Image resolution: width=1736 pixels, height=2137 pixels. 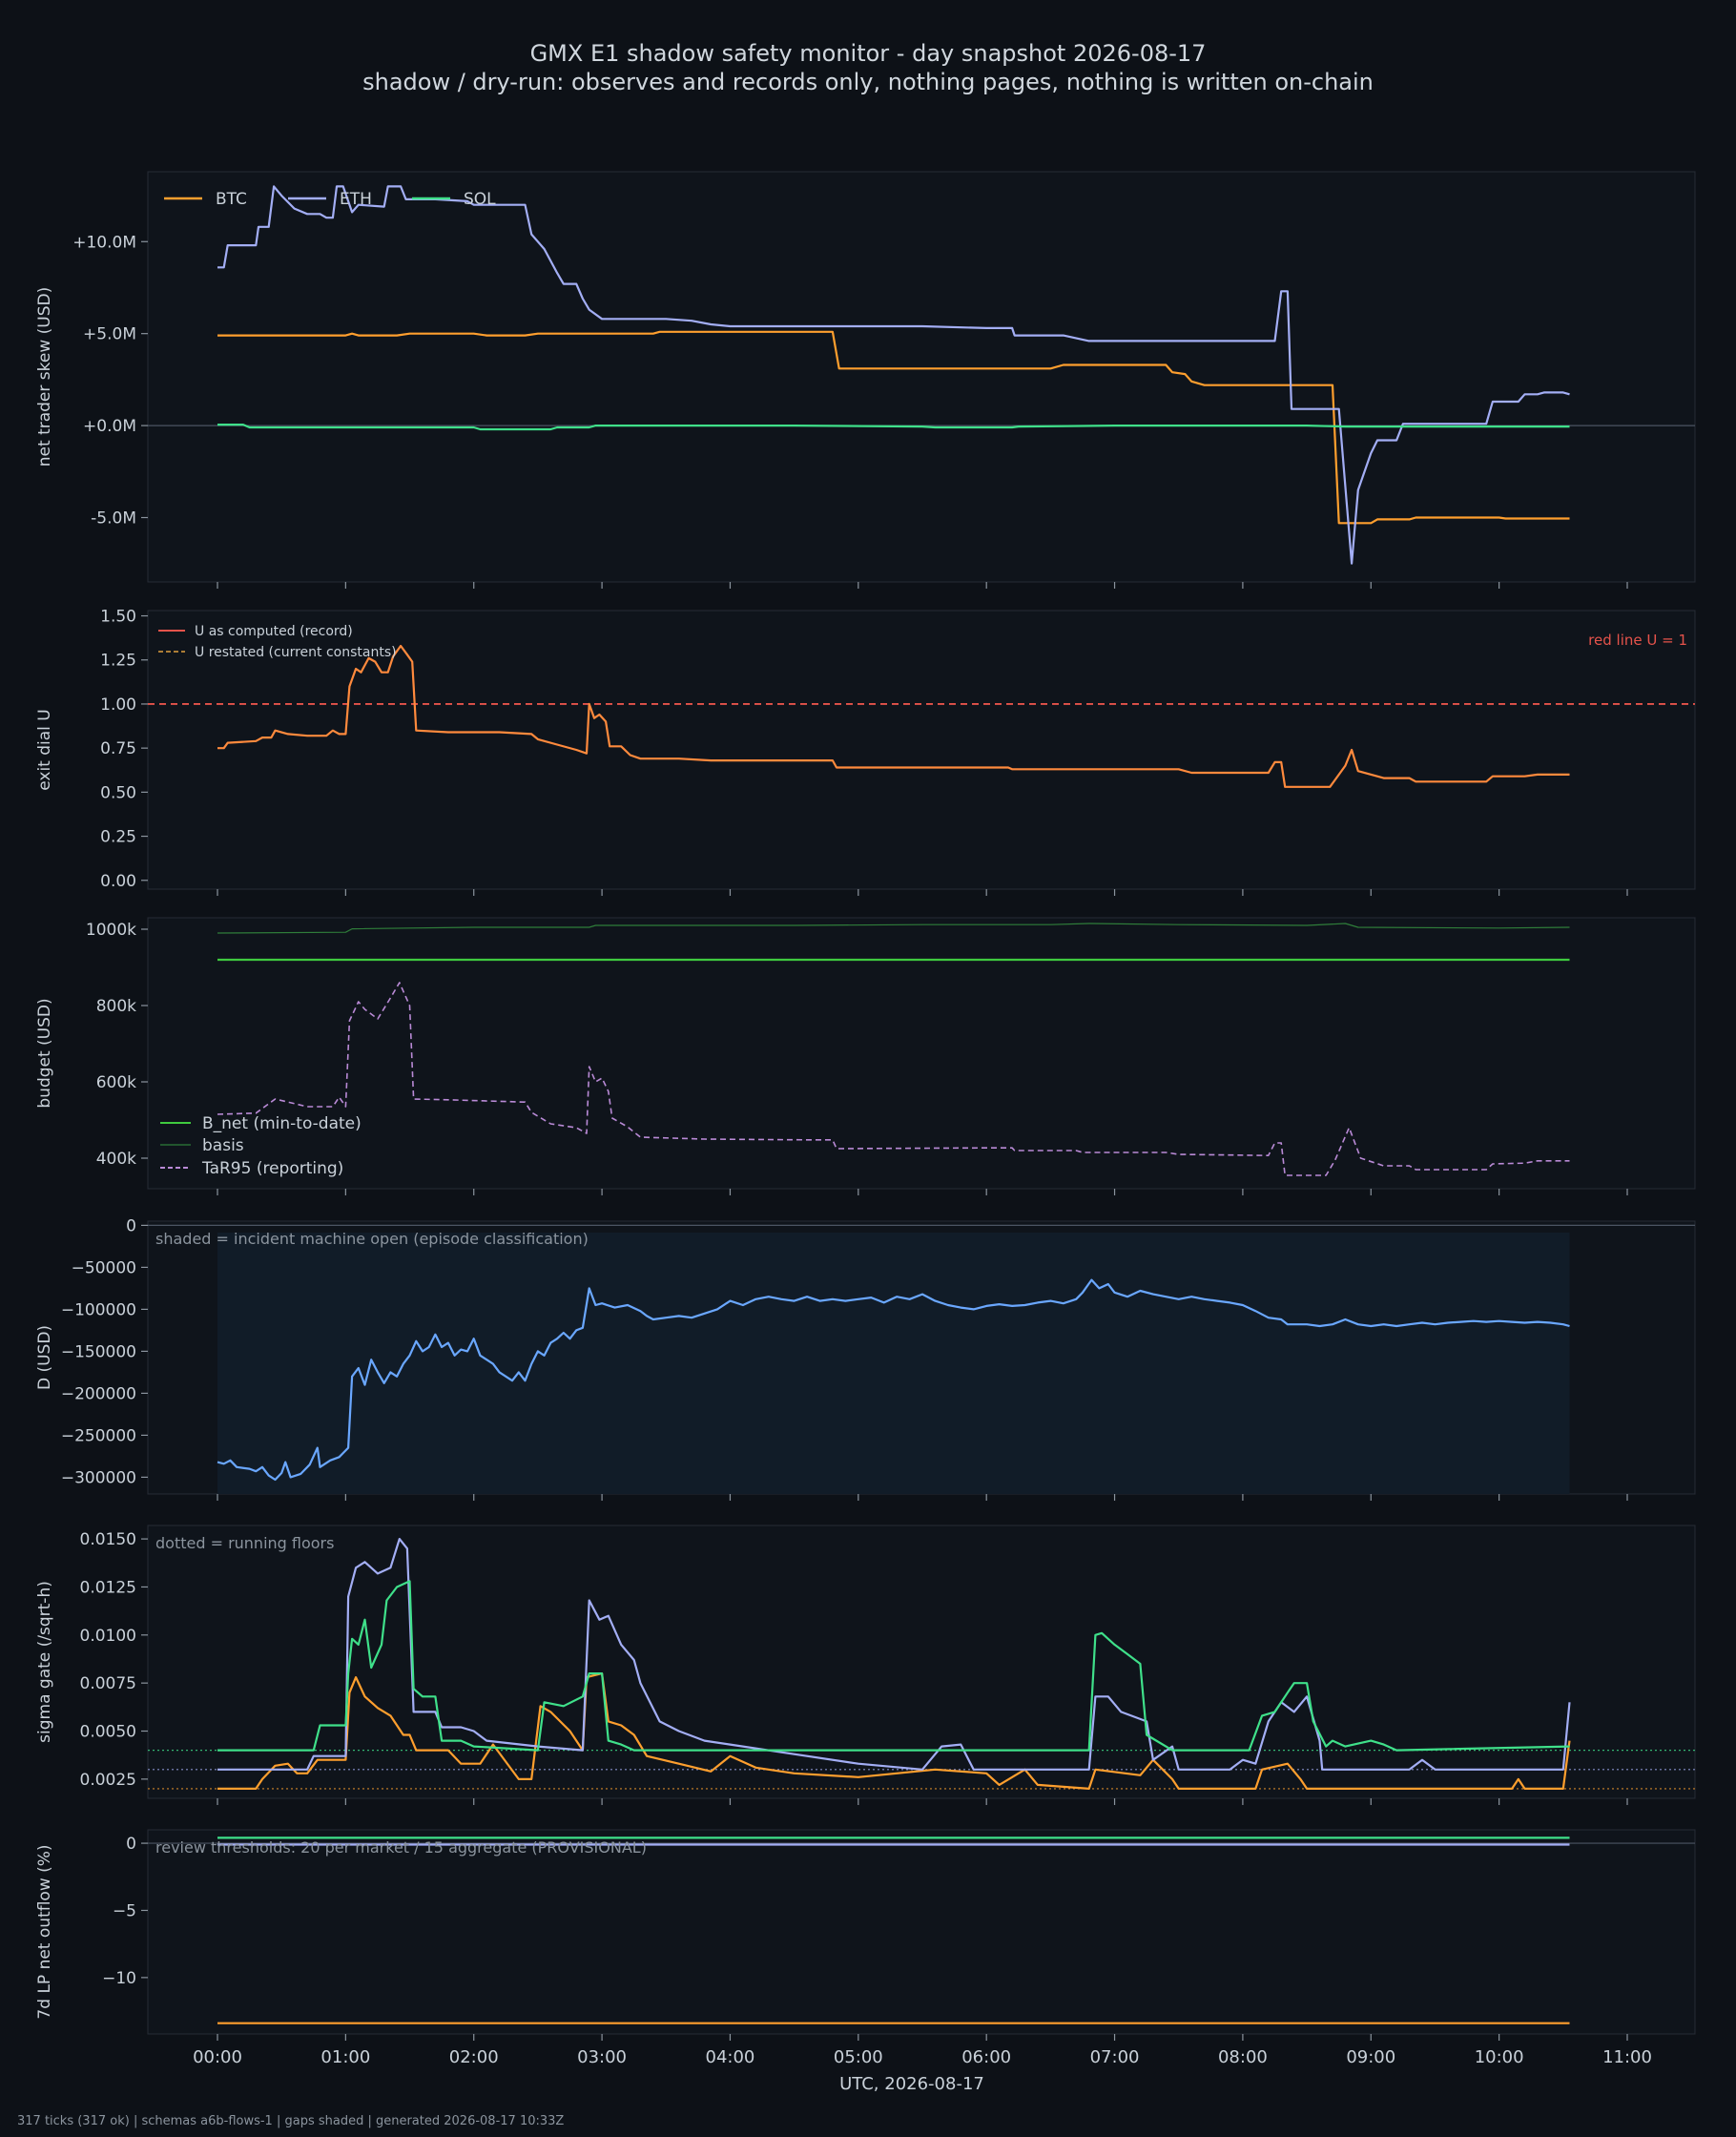 I want to click on y-tick-label: −100000, so click(x=98, y=1309).